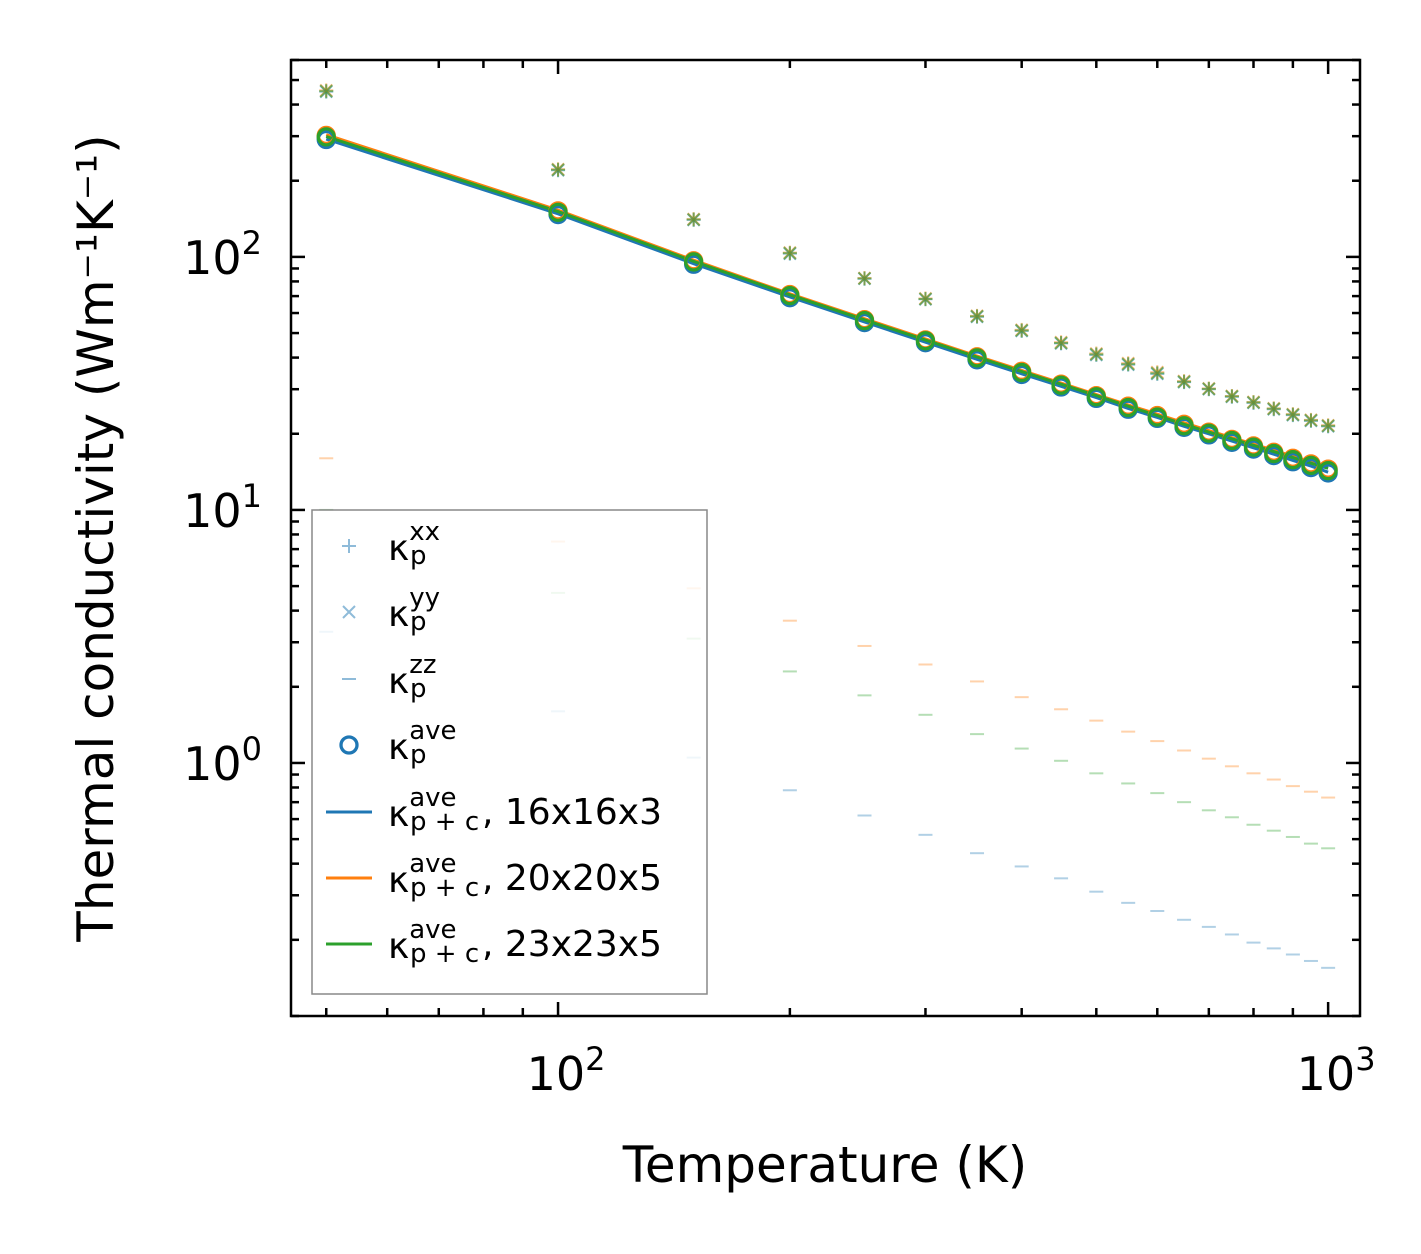 The height and width of the screenshot is (1254, 1421). I want to click on legend-superscript-3: ave, so click(432, 731).